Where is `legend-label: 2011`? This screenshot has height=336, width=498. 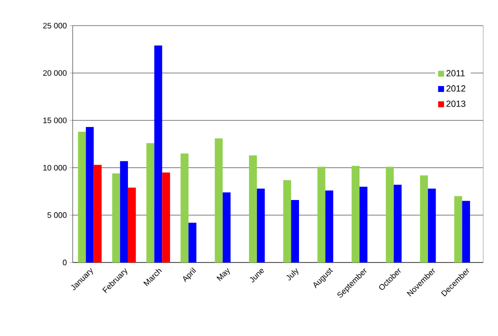
legend-label: 2011 is located at coordinates (455, 73).